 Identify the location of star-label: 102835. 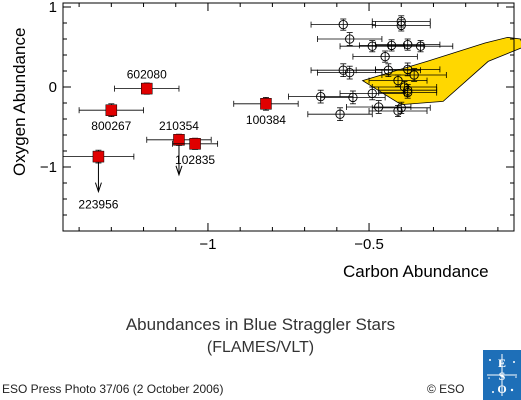
(195, 160).